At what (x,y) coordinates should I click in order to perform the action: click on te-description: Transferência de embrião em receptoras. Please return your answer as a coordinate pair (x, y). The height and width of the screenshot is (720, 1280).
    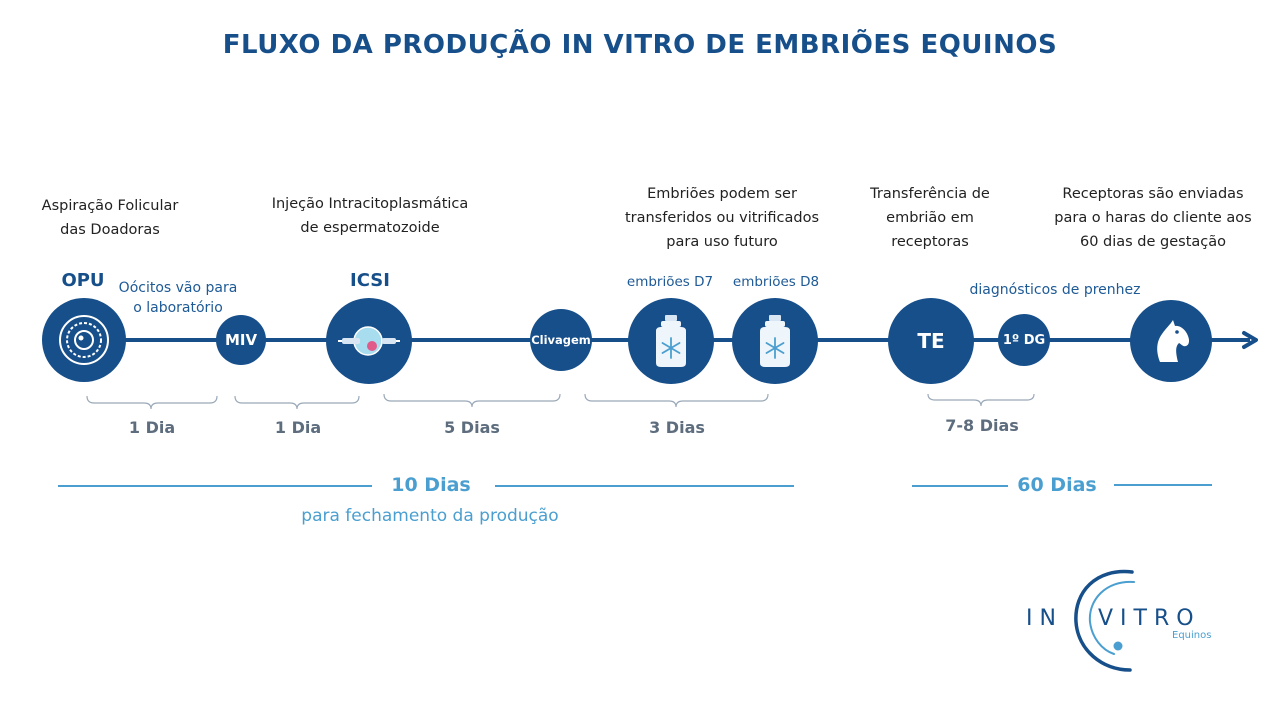
    Looking at the image, I should click on (930, 218).